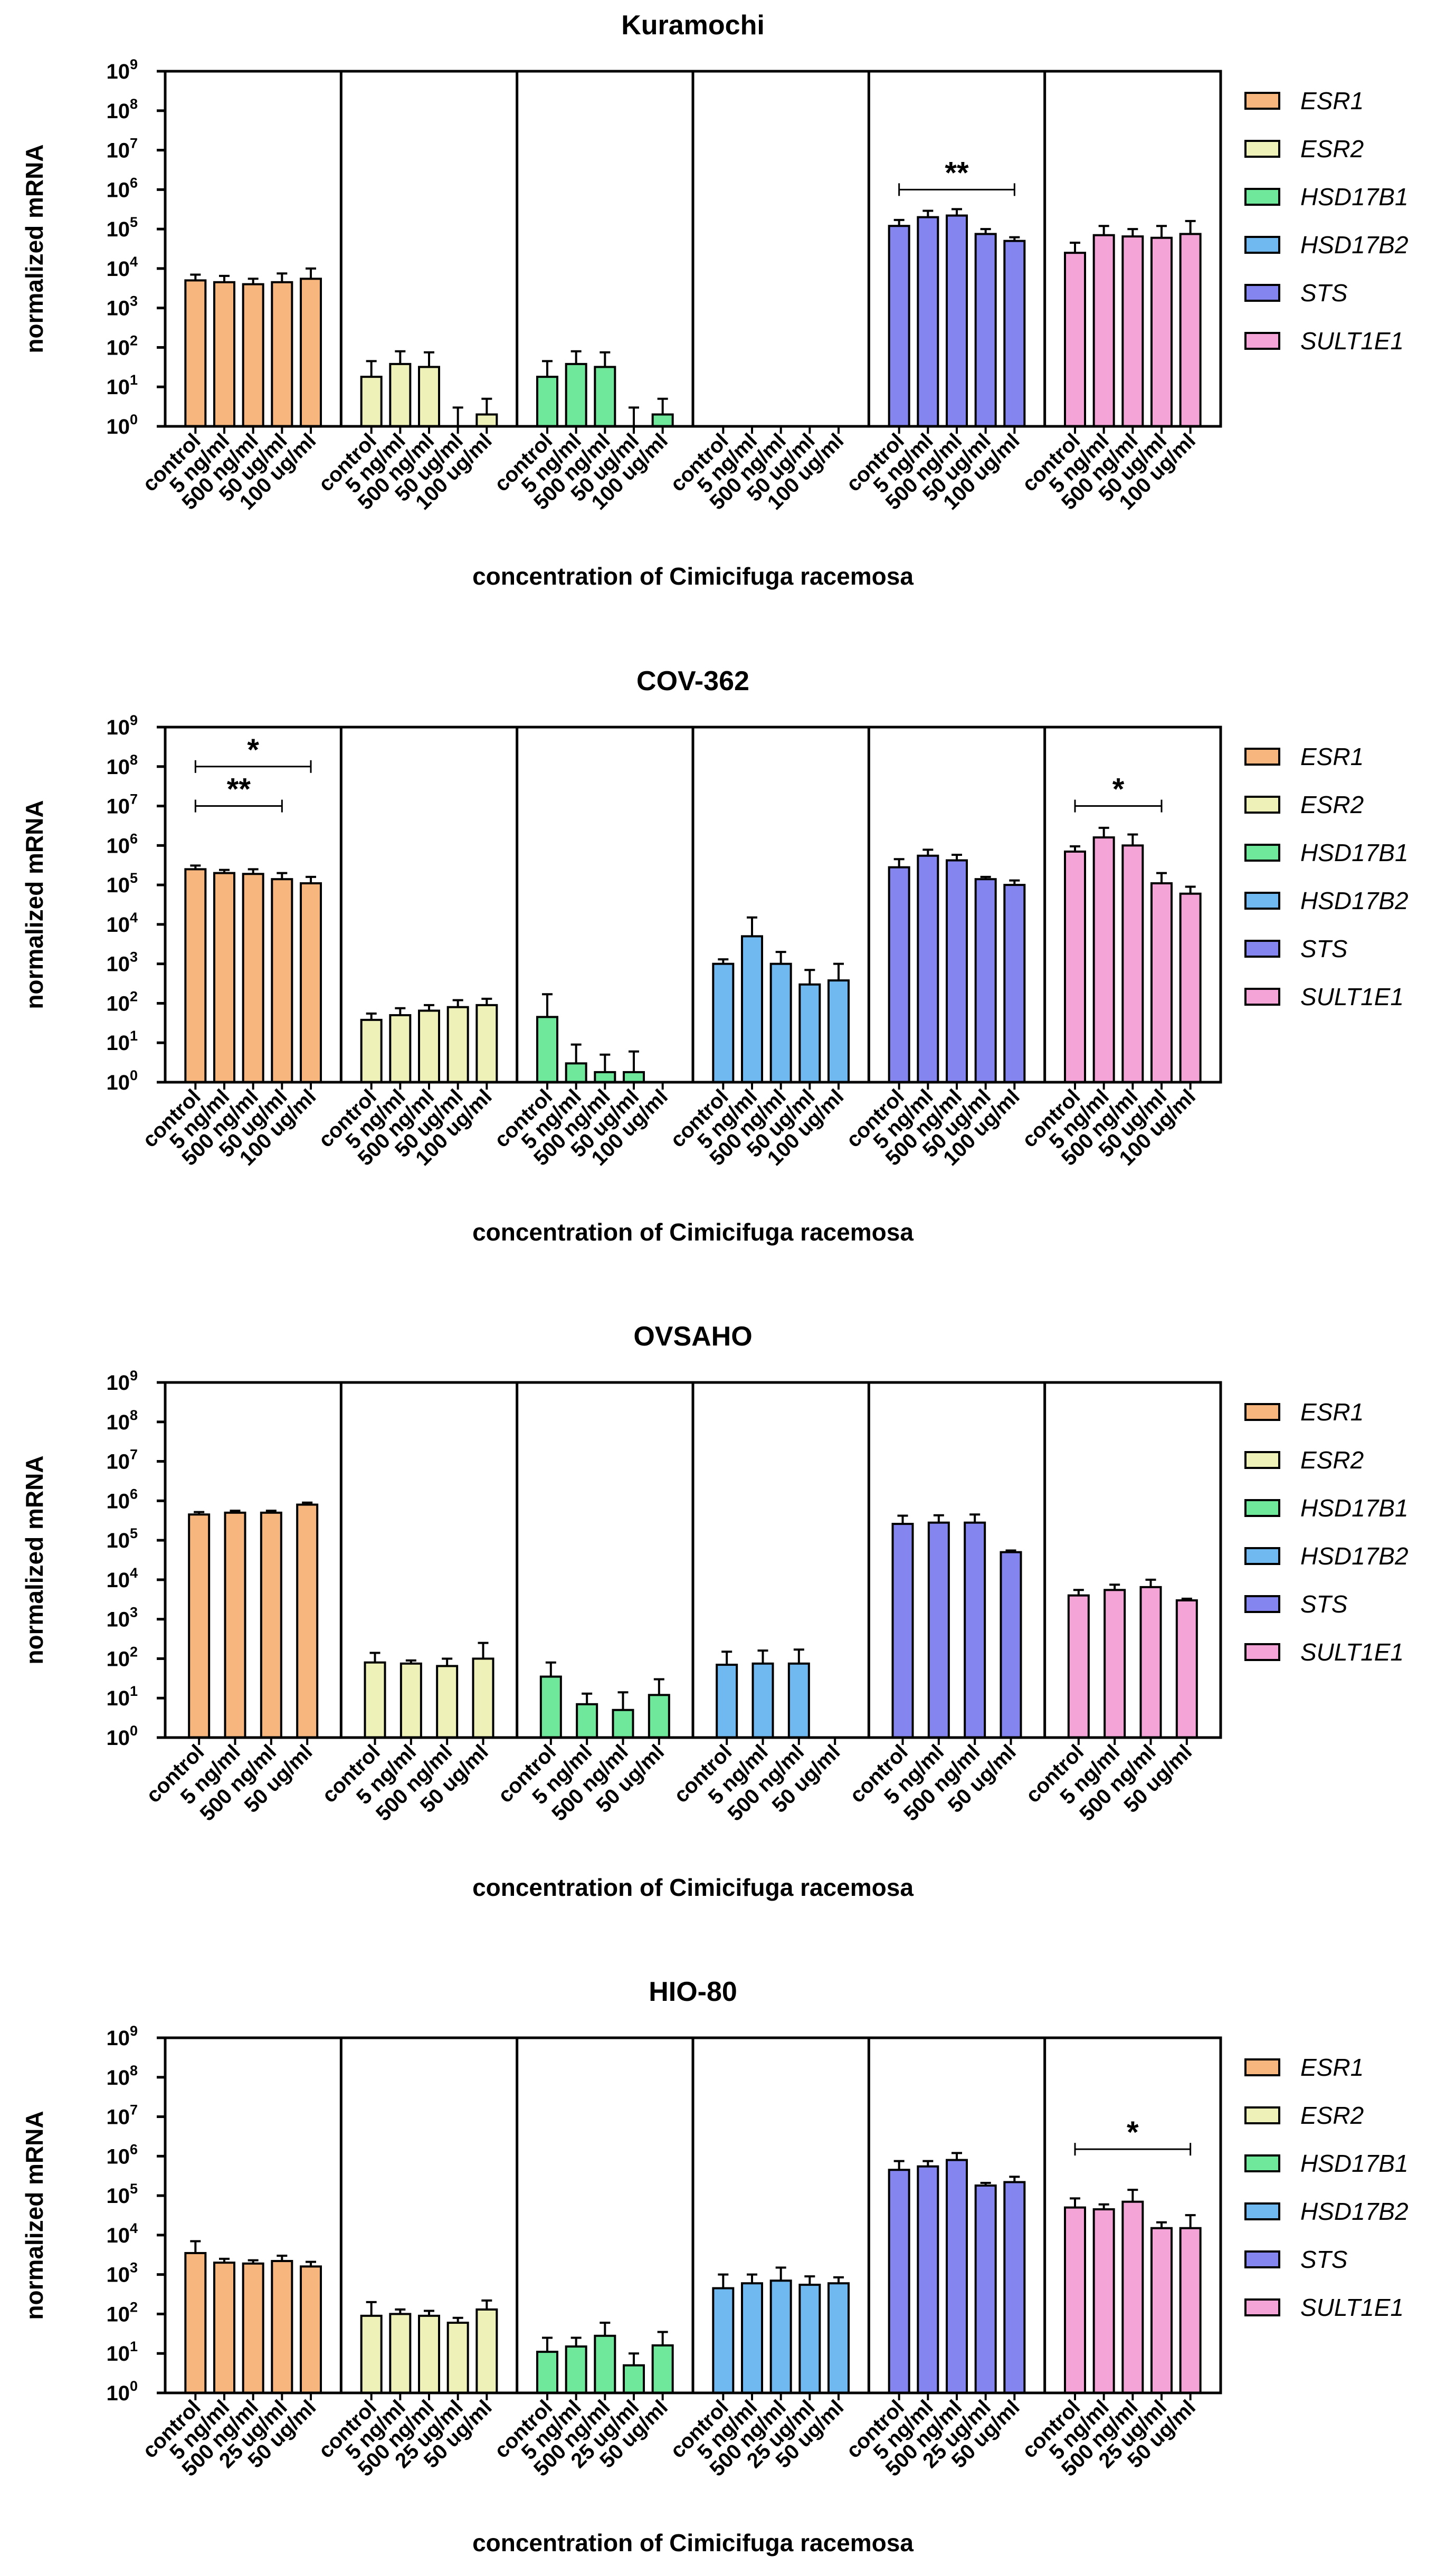 This screenshot has height=2576, width=1446. What do you see at coordinates (134, 2268) in the screenshot?
I see `y-tick-exponent: 3` at bounding box center [134, 2268].